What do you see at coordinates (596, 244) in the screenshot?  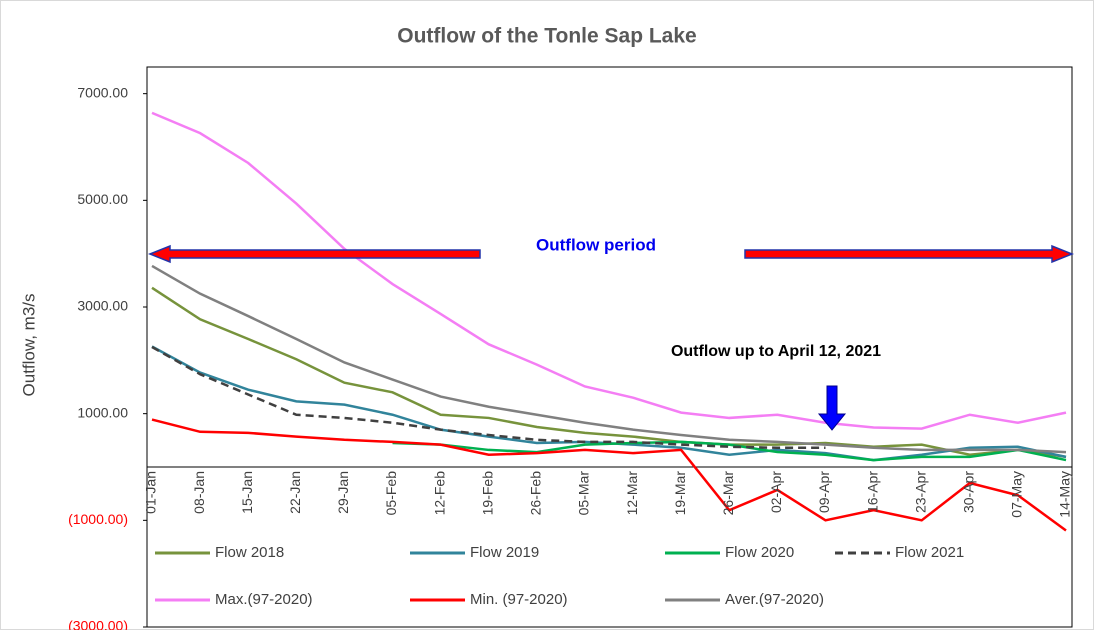 I see `annotation: Outflow period` at bounding box center [596, 244].